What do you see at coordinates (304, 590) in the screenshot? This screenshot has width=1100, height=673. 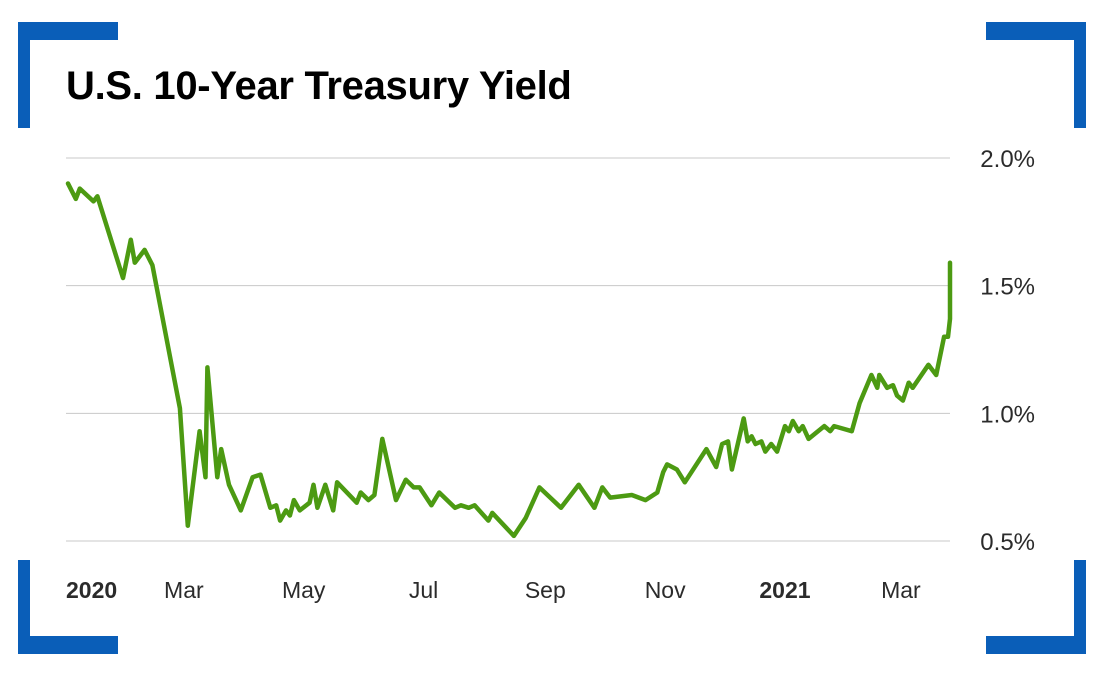 I see `x-tick-label: May` at bounding box center [304, 590].